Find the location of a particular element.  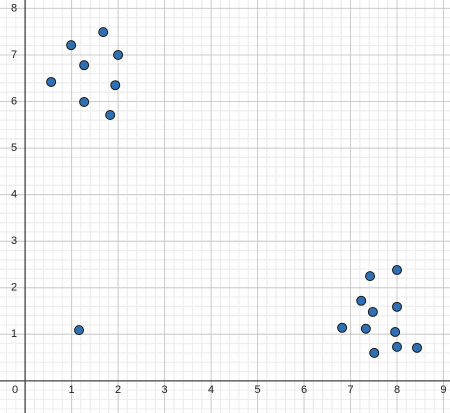

y-tick-label: 5 is located at coordinates (14, 148).